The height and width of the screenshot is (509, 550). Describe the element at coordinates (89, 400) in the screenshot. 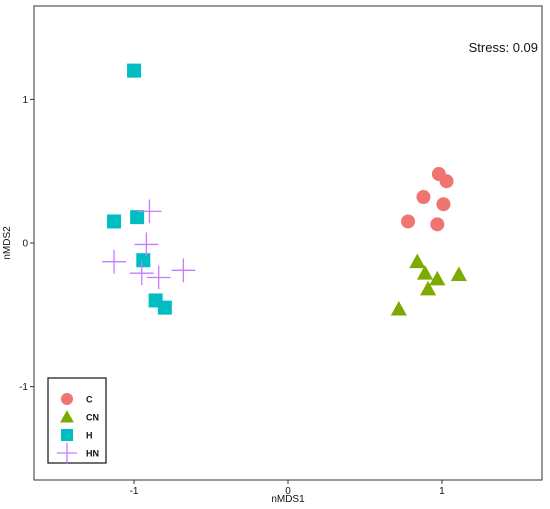

I see `legend-label-c: C` at that location.